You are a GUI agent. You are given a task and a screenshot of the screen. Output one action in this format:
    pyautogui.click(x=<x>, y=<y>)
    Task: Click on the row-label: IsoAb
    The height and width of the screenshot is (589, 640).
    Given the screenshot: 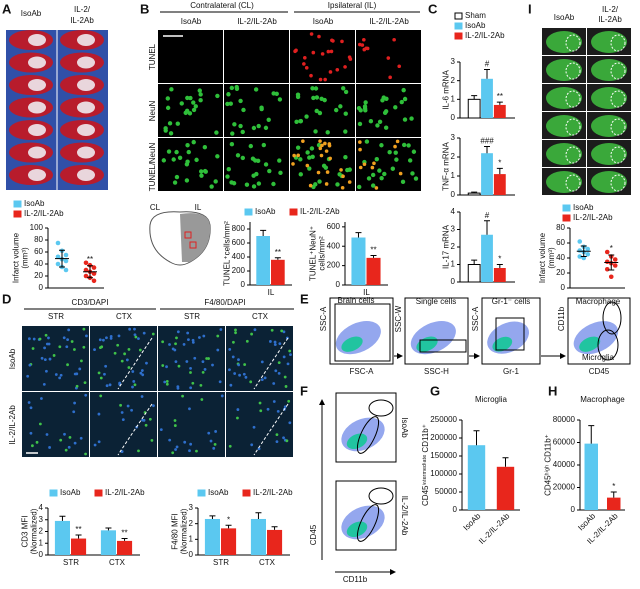 What is the action you would take?
    pyautogui.click(x=404, y=427)
    